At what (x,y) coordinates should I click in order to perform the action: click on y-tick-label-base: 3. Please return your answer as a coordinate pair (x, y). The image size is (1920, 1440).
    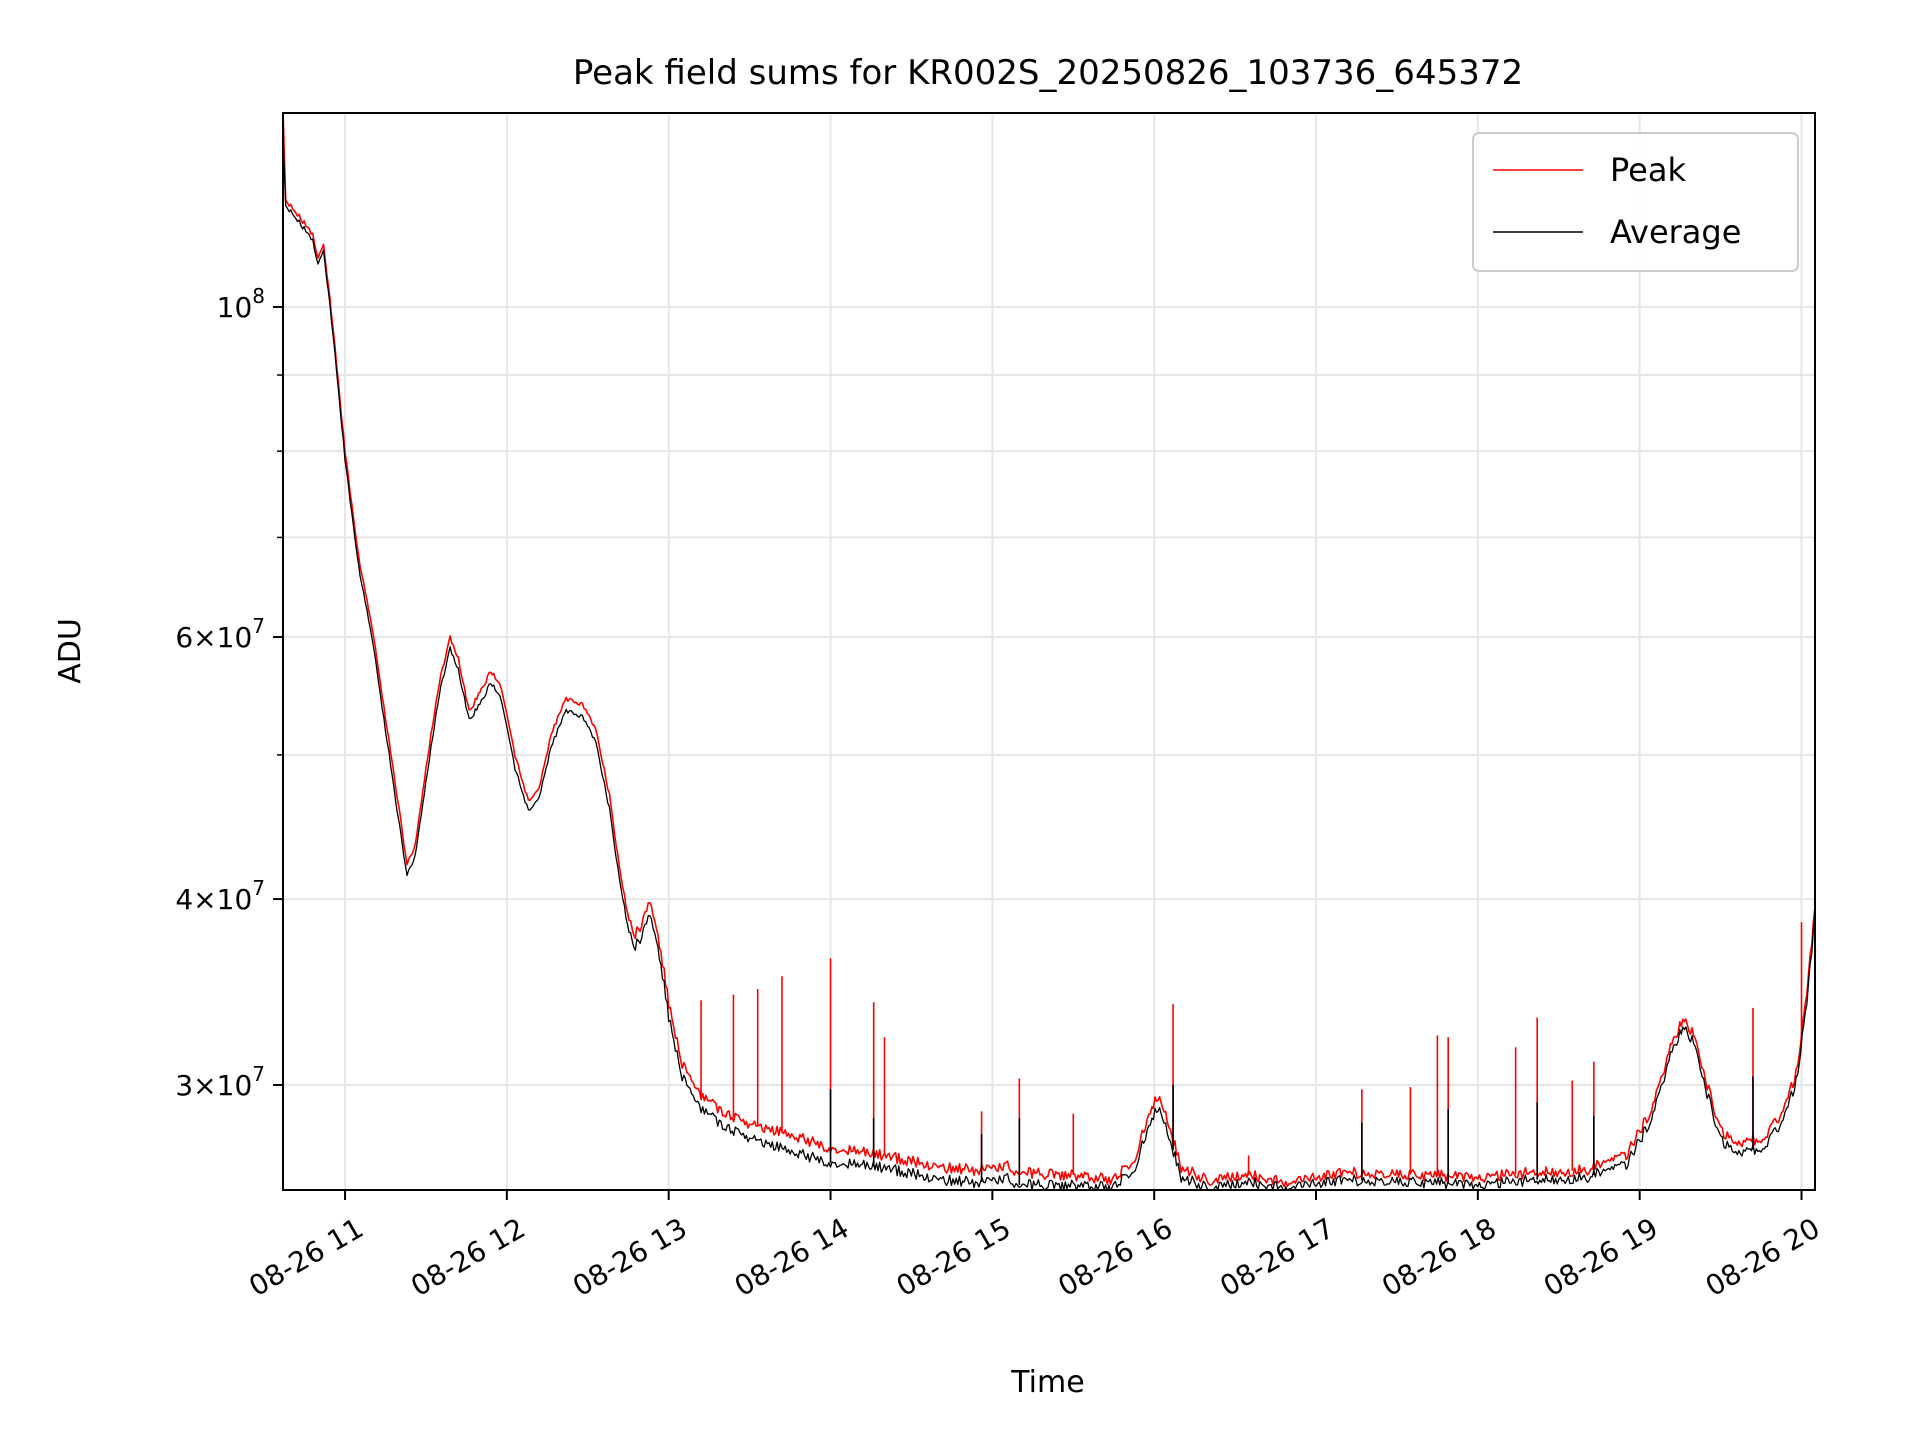
    Looking at the image, I should click on (184, 1085).